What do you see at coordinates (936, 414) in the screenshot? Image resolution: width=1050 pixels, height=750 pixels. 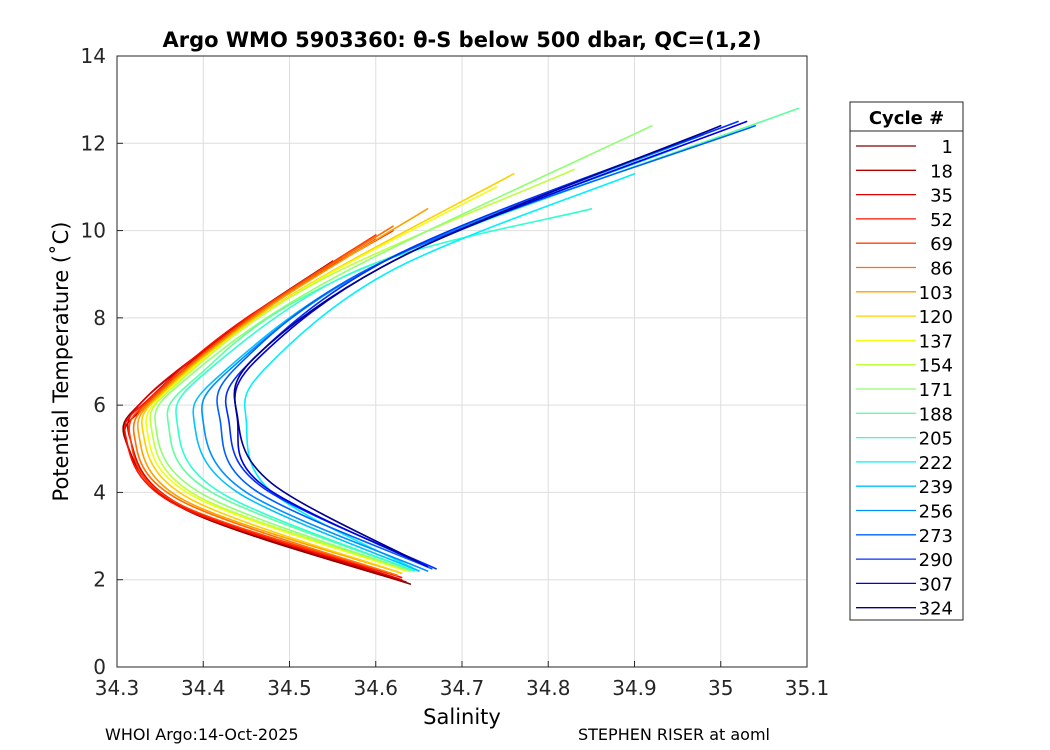 I see `legend-entry-label: 188` at bounding box center [936, 414].